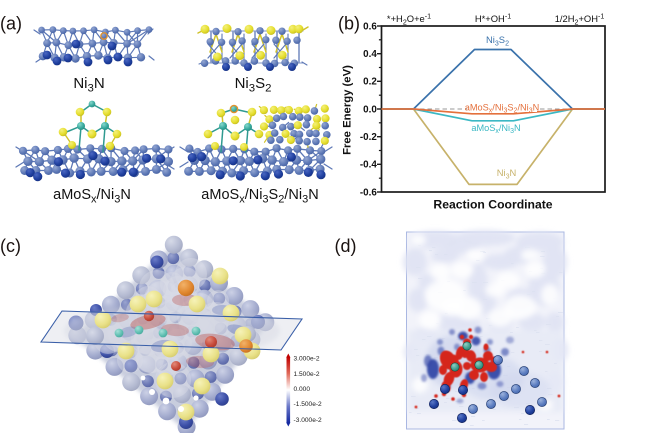  Describe the element at coordinates (493, 18) in the screenshot. I see `svg-text: H*+OH-1` at that location.